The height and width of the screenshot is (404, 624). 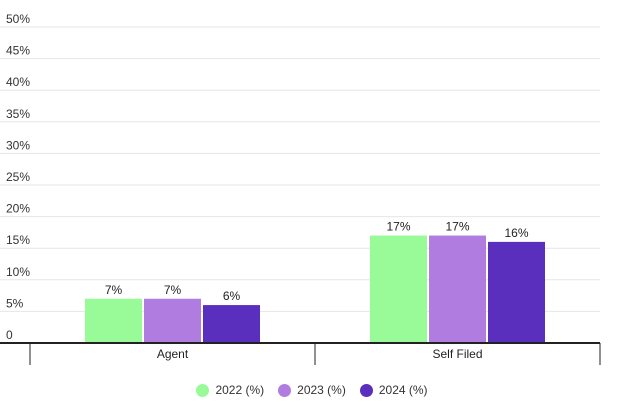 What do you see at coordinates (18, 82) in the screenshot?
I see `y-tick-label: 40%` at bounding box center [18, 82].